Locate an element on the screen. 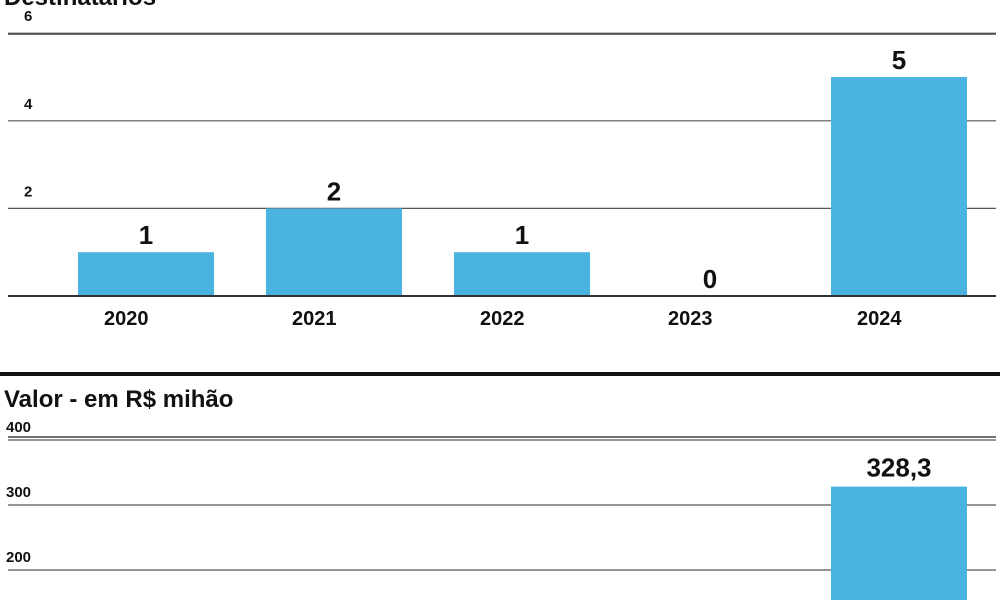  y-tick-label: 2 is located at coordinates (28, 191).